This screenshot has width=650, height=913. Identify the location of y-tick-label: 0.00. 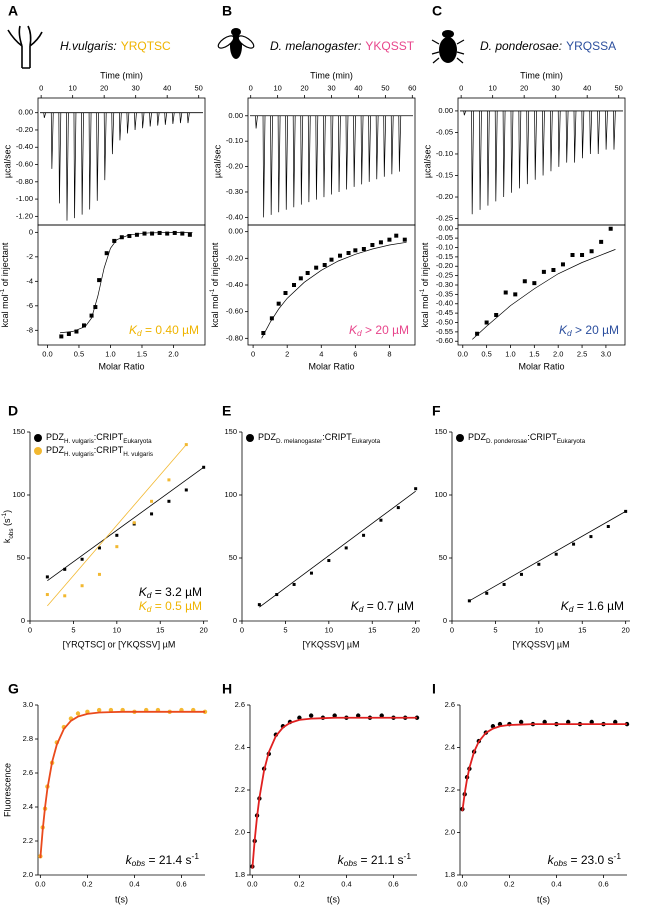
(445, 228).